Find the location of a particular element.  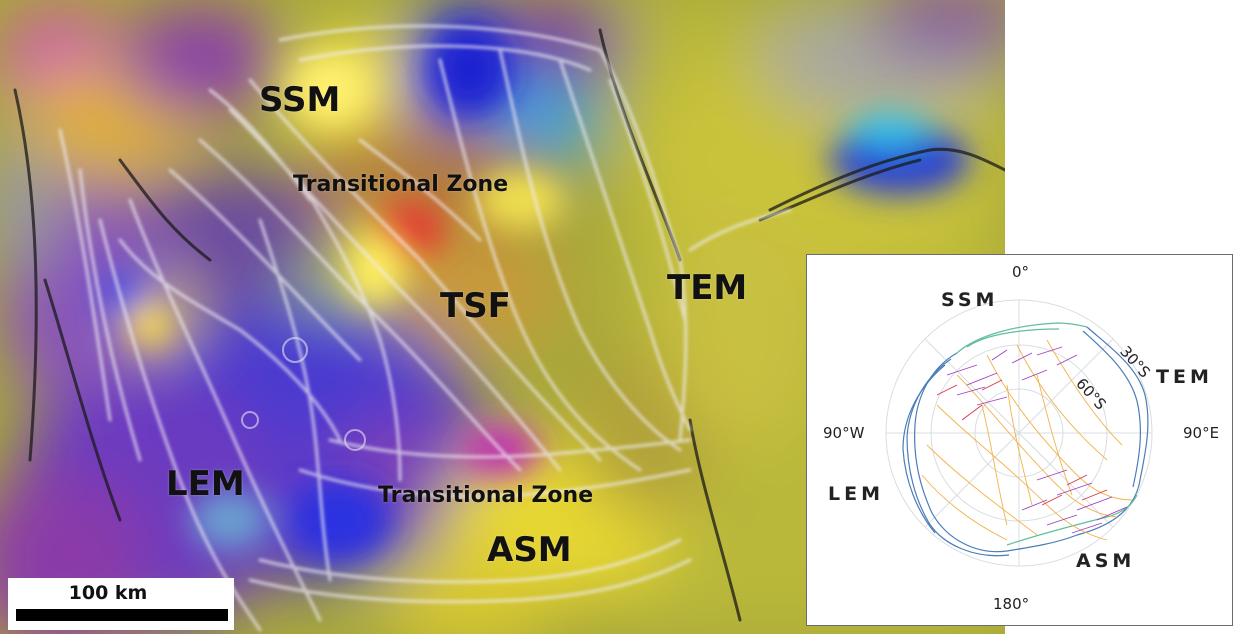

scale-bar-label: 100 km is located at coordinates (108, 593).